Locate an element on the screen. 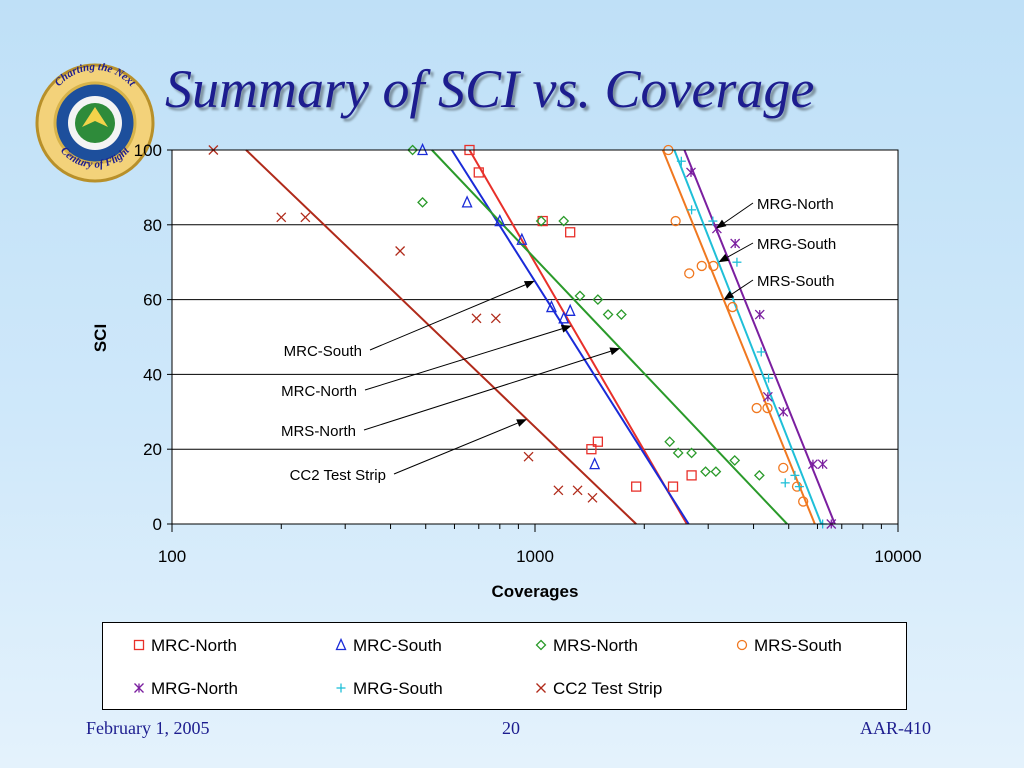  legend-label-cc2-test-strip: CC2 Test Strip is located at coordinates (607, 688).